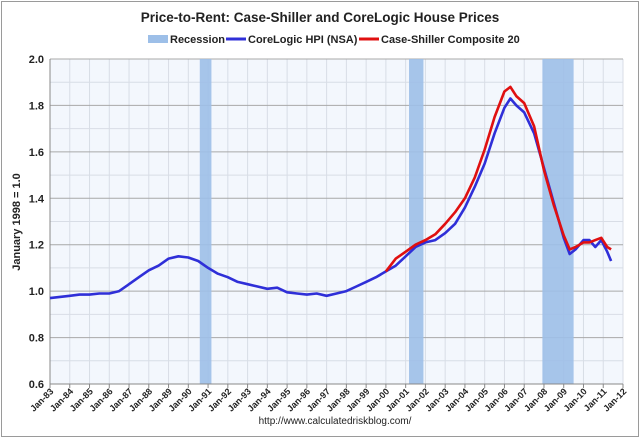  I want to click on legend-swatch-recession, so click(158, 39).